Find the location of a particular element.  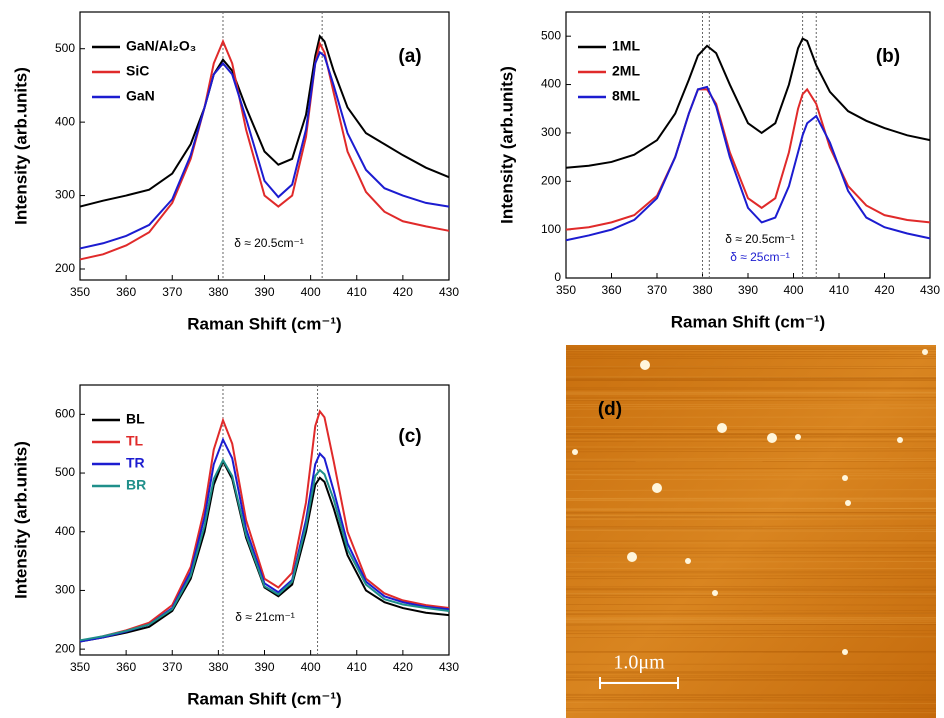

legend-label: BL is located at coordinates (135, 419).